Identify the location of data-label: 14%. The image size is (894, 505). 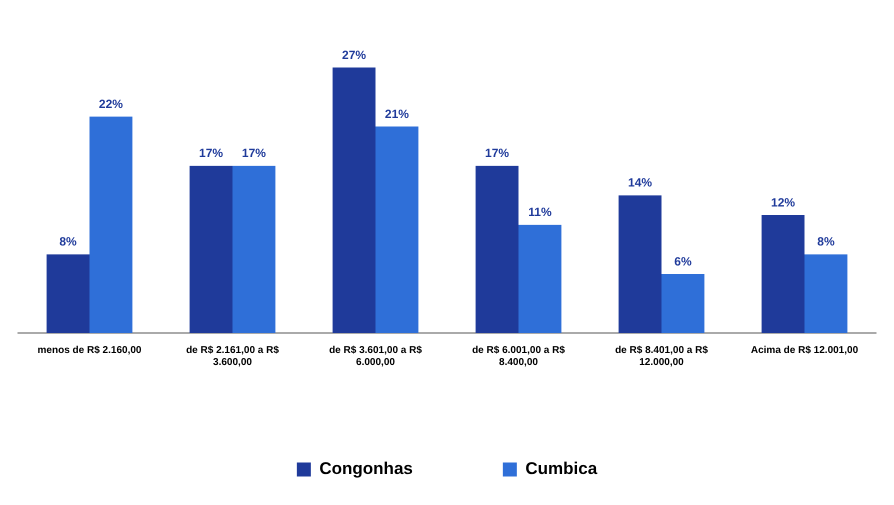
(640, 183).